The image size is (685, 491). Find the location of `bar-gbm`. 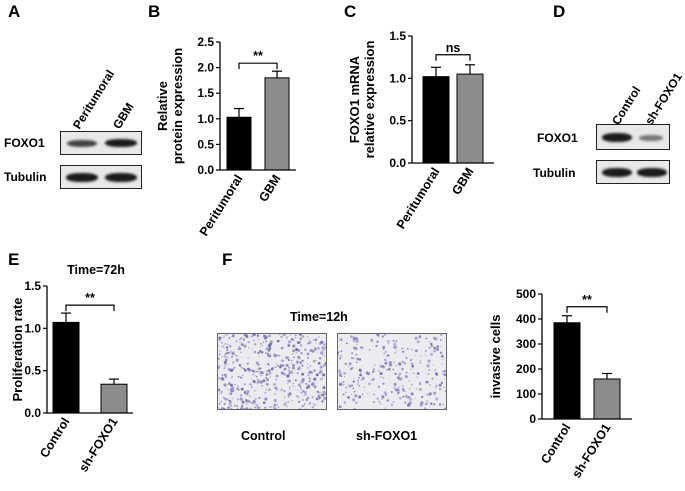

bar-gbm is located at coordinates (470, 118).